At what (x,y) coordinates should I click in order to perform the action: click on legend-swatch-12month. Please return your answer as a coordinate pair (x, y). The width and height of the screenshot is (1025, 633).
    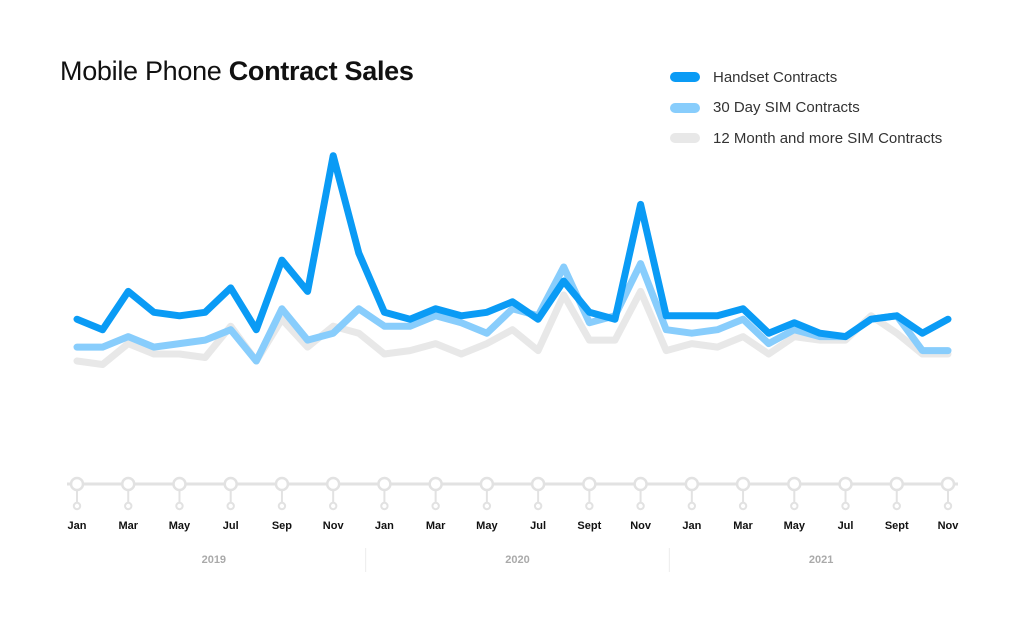
    Looking at the image, I should click on (685, 138).